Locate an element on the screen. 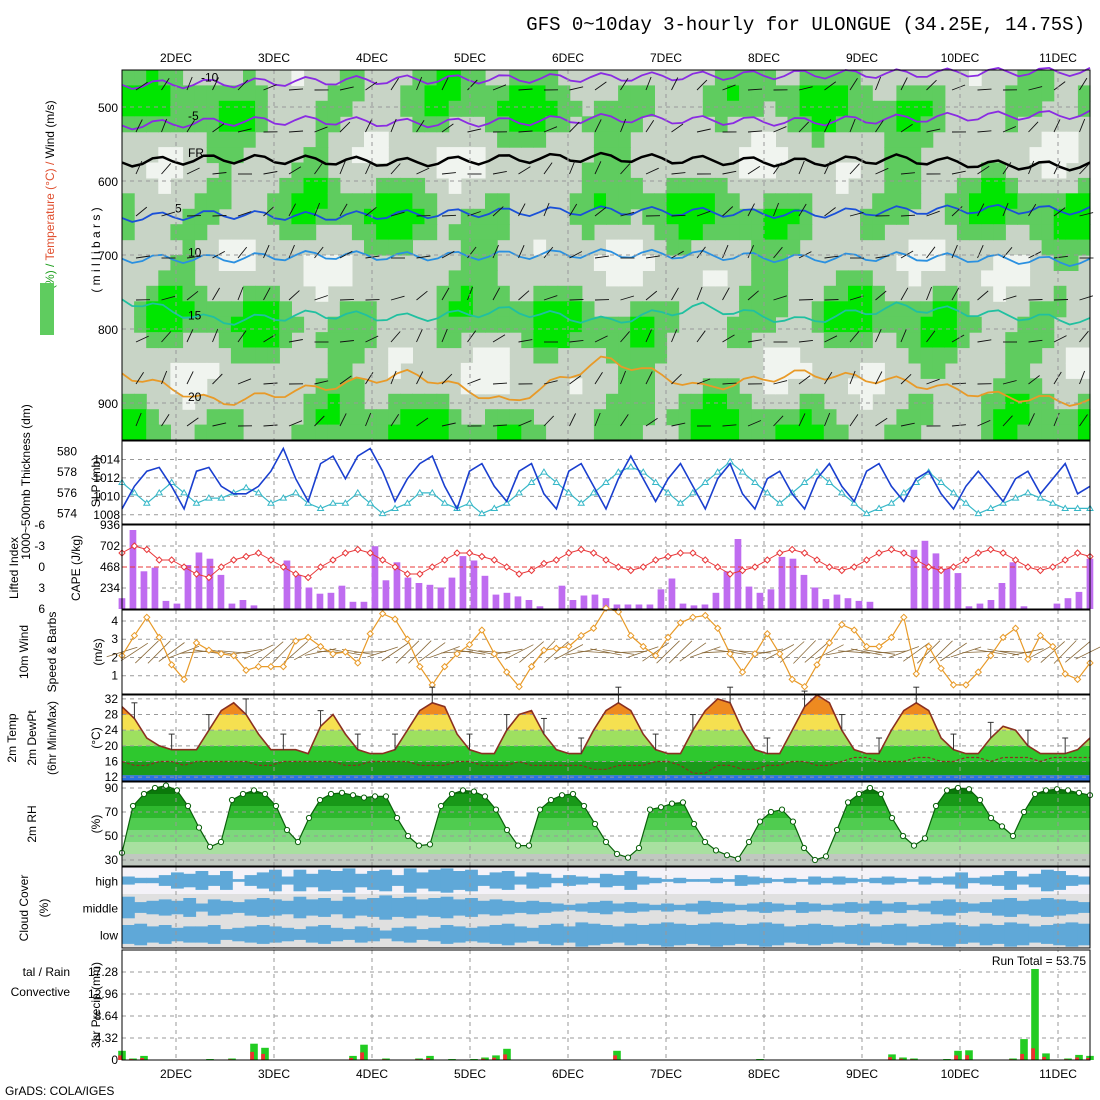 This screenshot has width=1100, height=1100. thickness-tick: 574 is located at coordinates (67, 514).